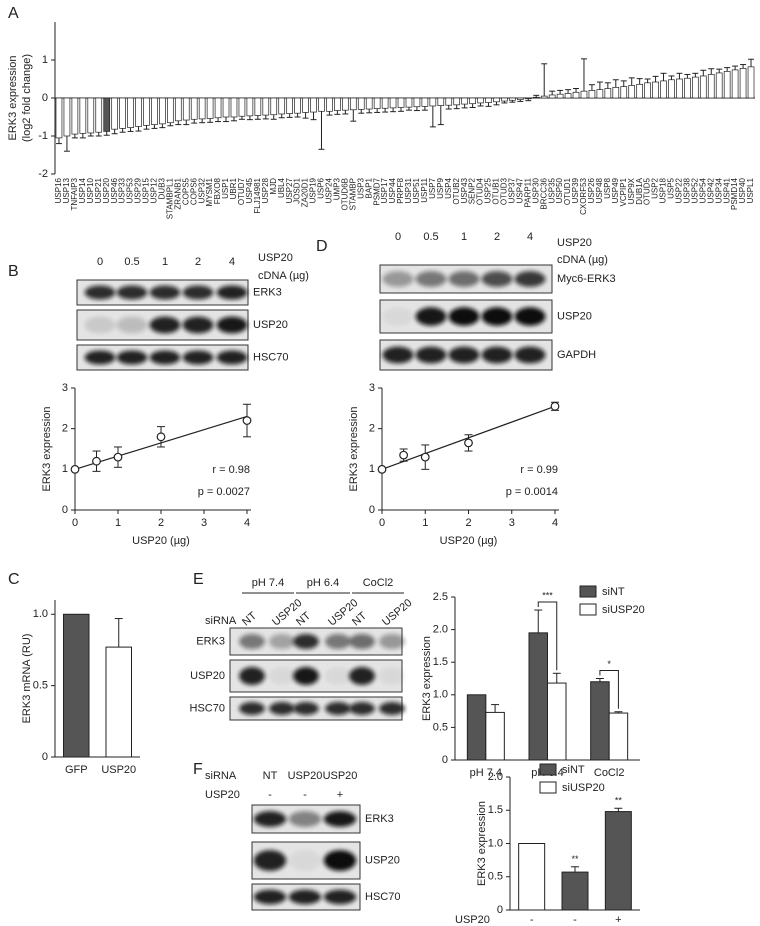  What do you see at coordinates (321, 187) in the screenshot?
I see `x-tick-label: USP6` at bounding box center [321, 187].